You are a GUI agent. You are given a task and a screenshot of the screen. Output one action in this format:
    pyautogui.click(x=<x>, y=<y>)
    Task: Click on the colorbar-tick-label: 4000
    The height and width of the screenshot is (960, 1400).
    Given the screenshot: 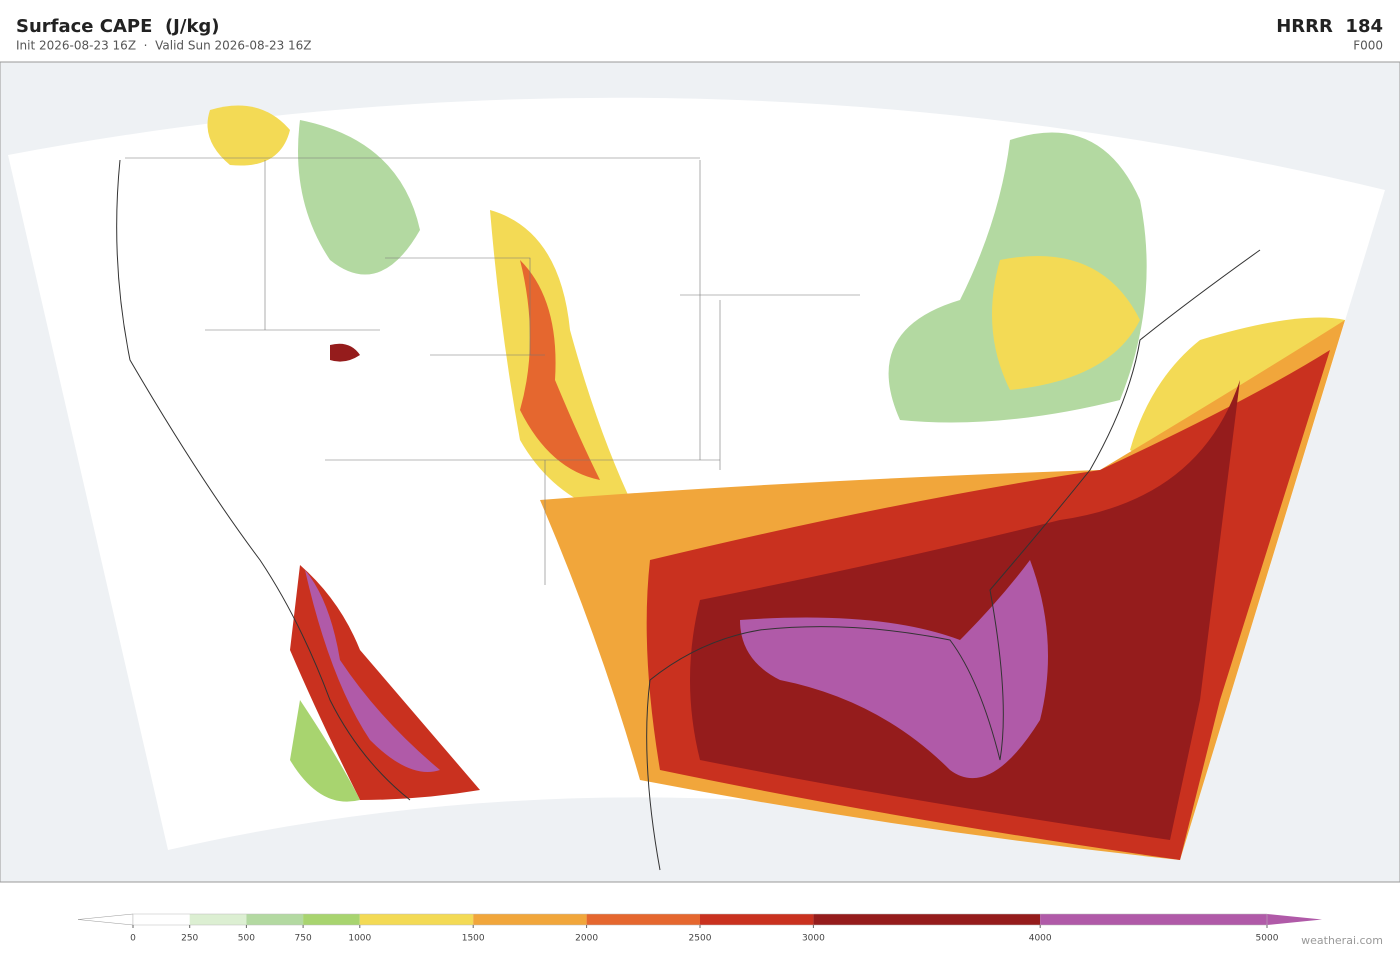 What is the action you would take?
    pyautogui.click(x=1040, y=939)
    